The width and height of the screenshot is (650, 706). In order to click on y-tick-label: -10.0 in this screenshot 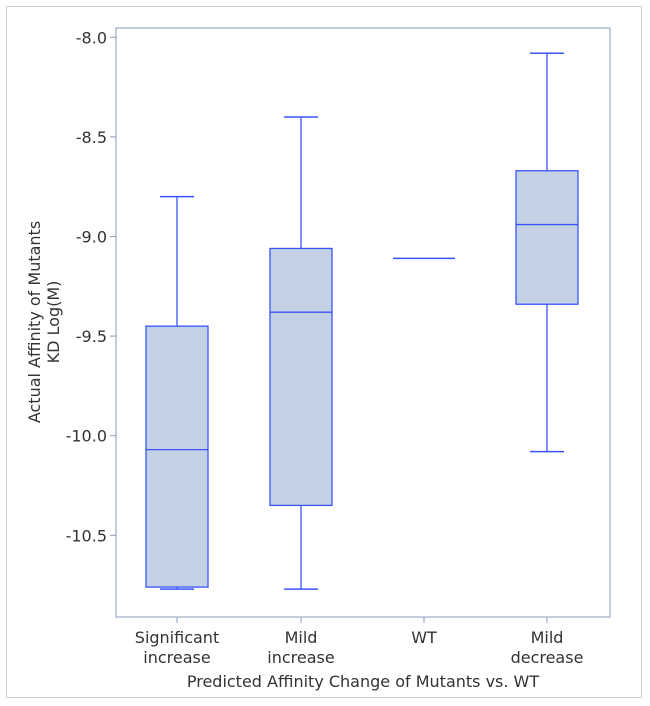, I will do `click(86, 436)`.